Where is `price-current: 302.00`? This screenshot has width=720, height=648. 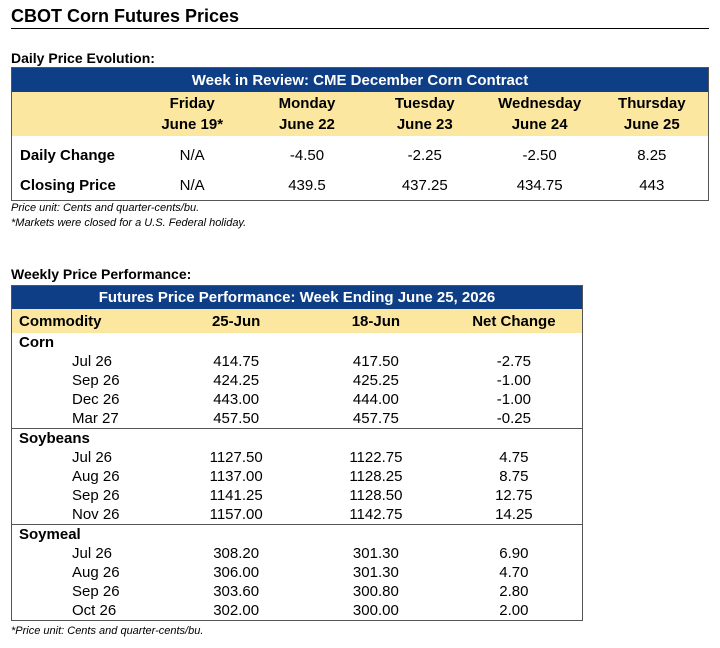
price-current: 302.00 is located at coordinates (236, 610).